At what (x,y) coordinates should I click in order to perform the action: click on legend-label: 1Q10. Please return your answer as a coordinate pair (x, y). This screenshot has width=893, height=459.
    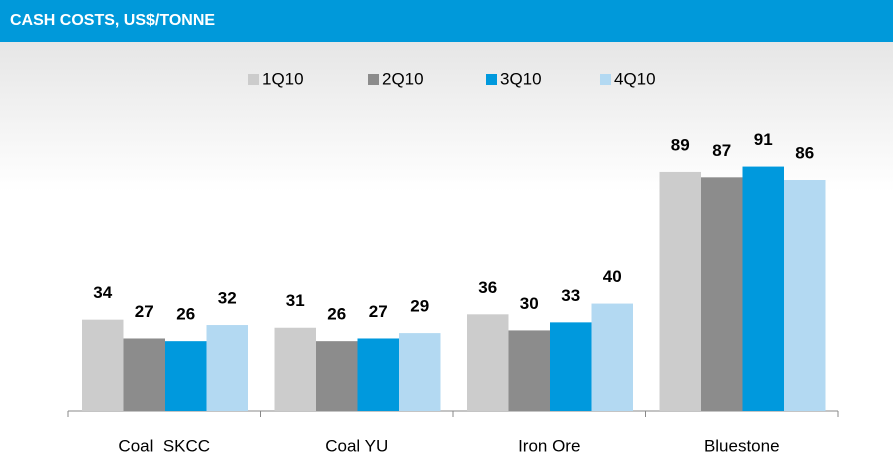
    Looking at the image, I should click on (283, 78).